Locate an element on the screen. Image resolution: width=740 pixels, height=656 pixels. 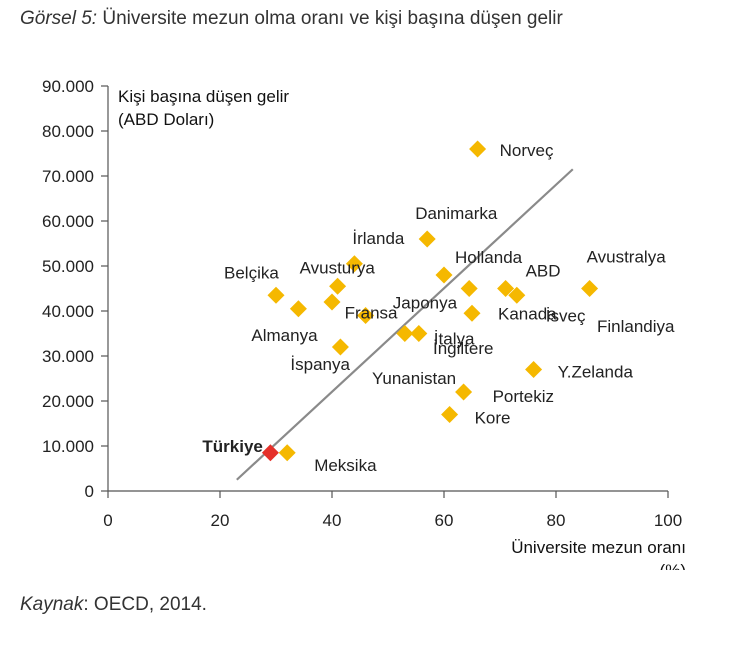
y-tick-label: 40.000 is located at coordinates (68, 311).